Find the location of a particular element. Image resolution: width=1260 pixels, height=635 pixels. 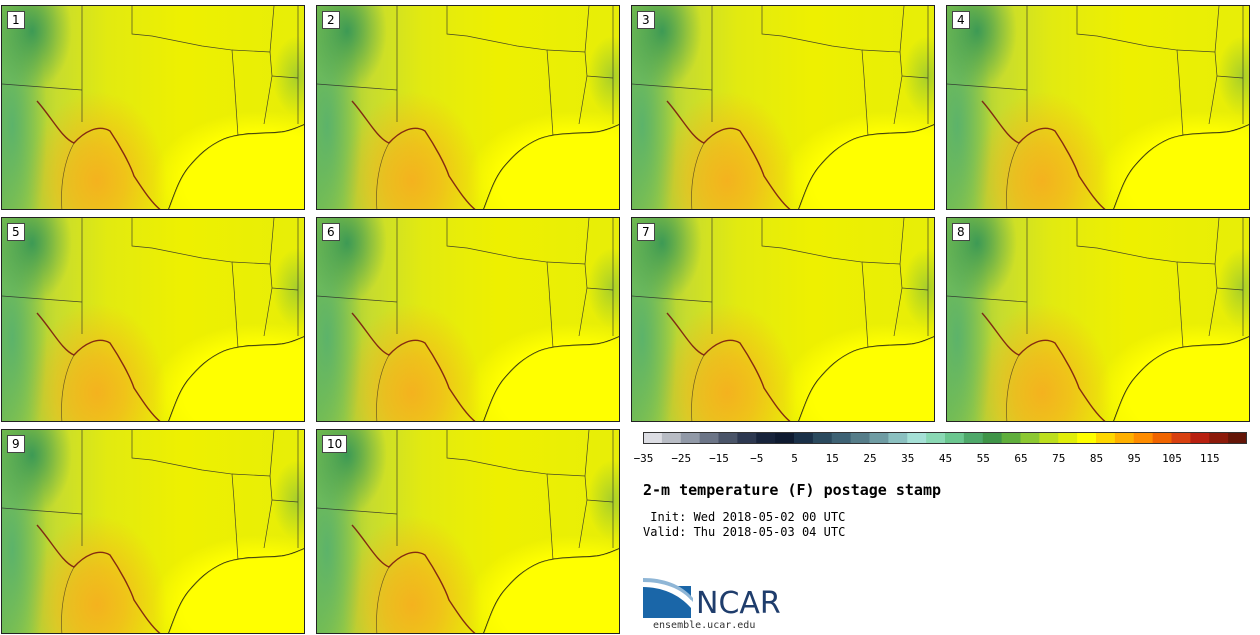

map-panel: 1 is located at coordinates (153, 107).